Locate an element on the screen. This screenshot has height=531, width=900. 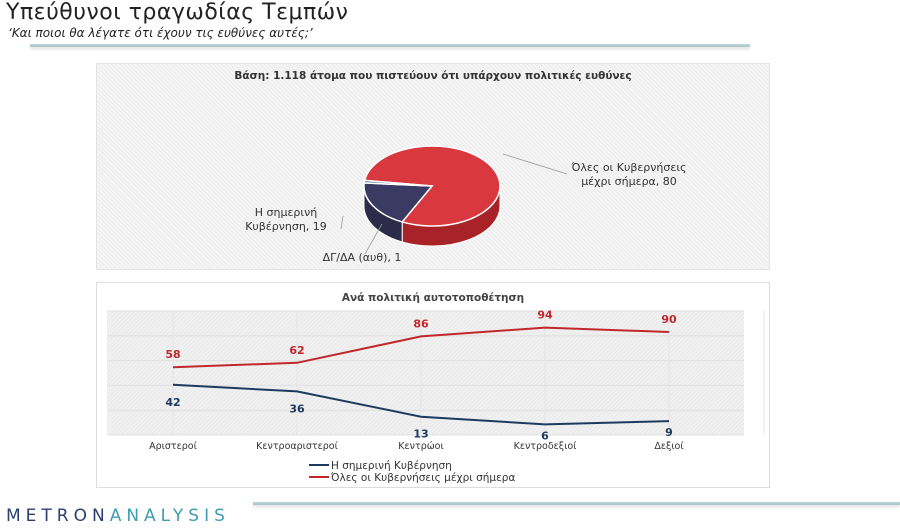
x-tick-label: Δεξιοί is located at coordinates (669, 446).